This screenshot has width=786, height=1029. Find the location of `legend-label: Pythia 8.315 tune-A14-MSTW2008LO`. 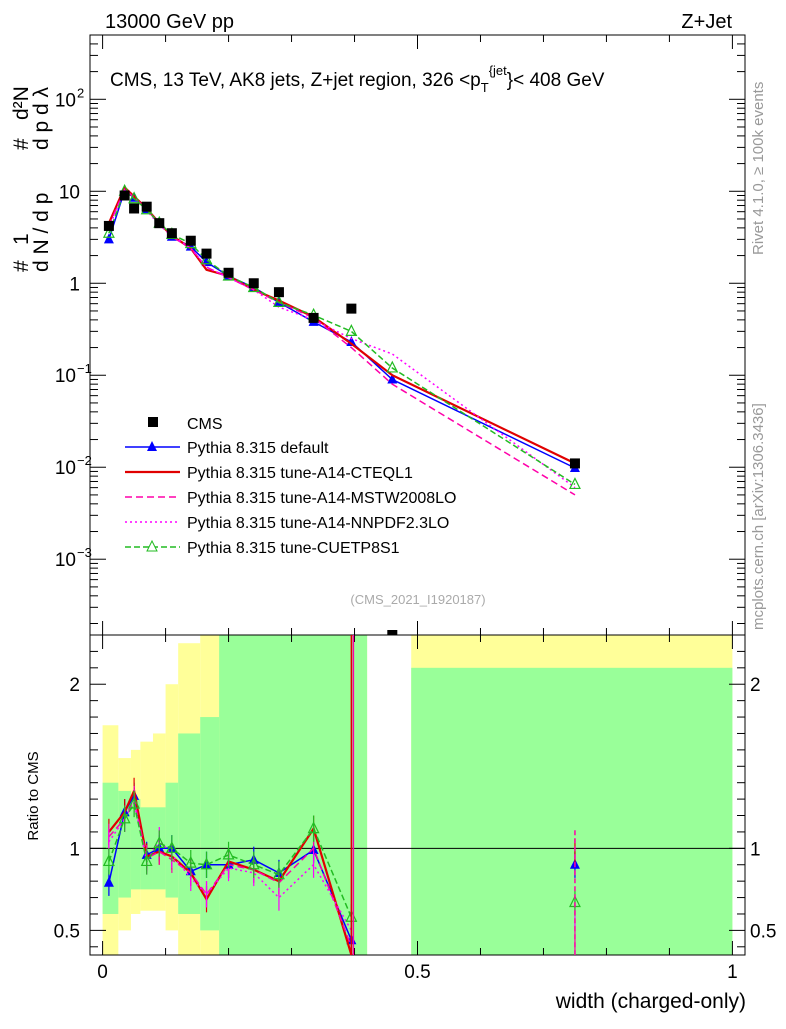

legend-label: Pythia 8.315 tune-A14-MSTW2008LO is located at coordinates (321, 498).